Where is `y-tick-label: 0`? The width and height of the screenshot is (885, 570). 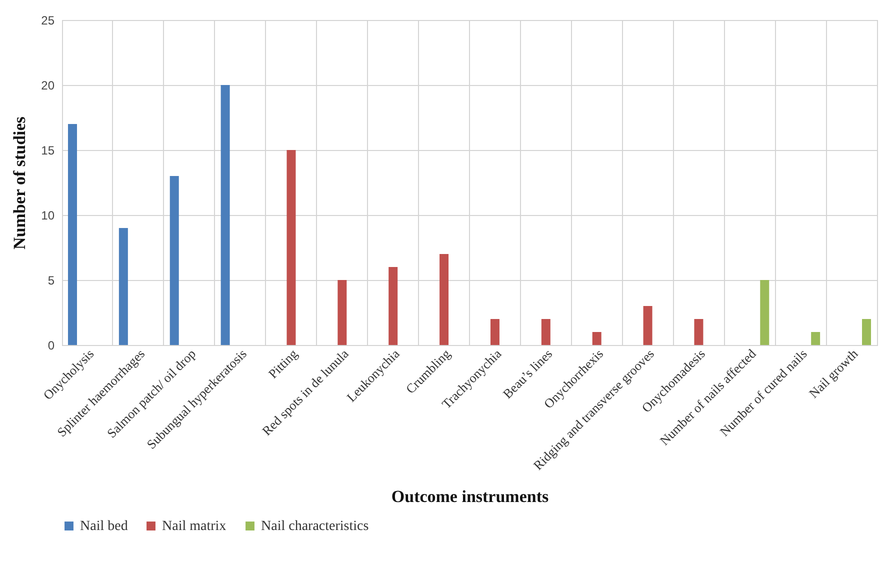 y-tick-label: 0 is located at coordinates (51, 345).